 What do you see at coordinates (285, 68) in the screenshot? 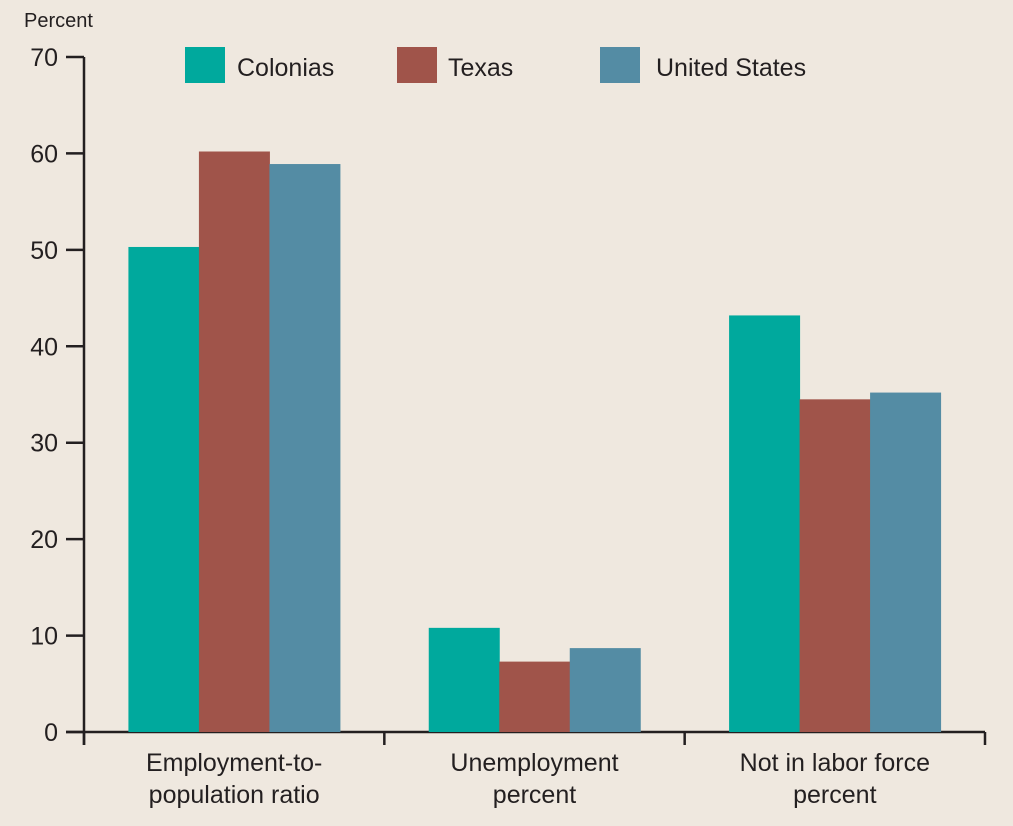
I see `legend-label: Colonias` at bounding box center [285, 68].